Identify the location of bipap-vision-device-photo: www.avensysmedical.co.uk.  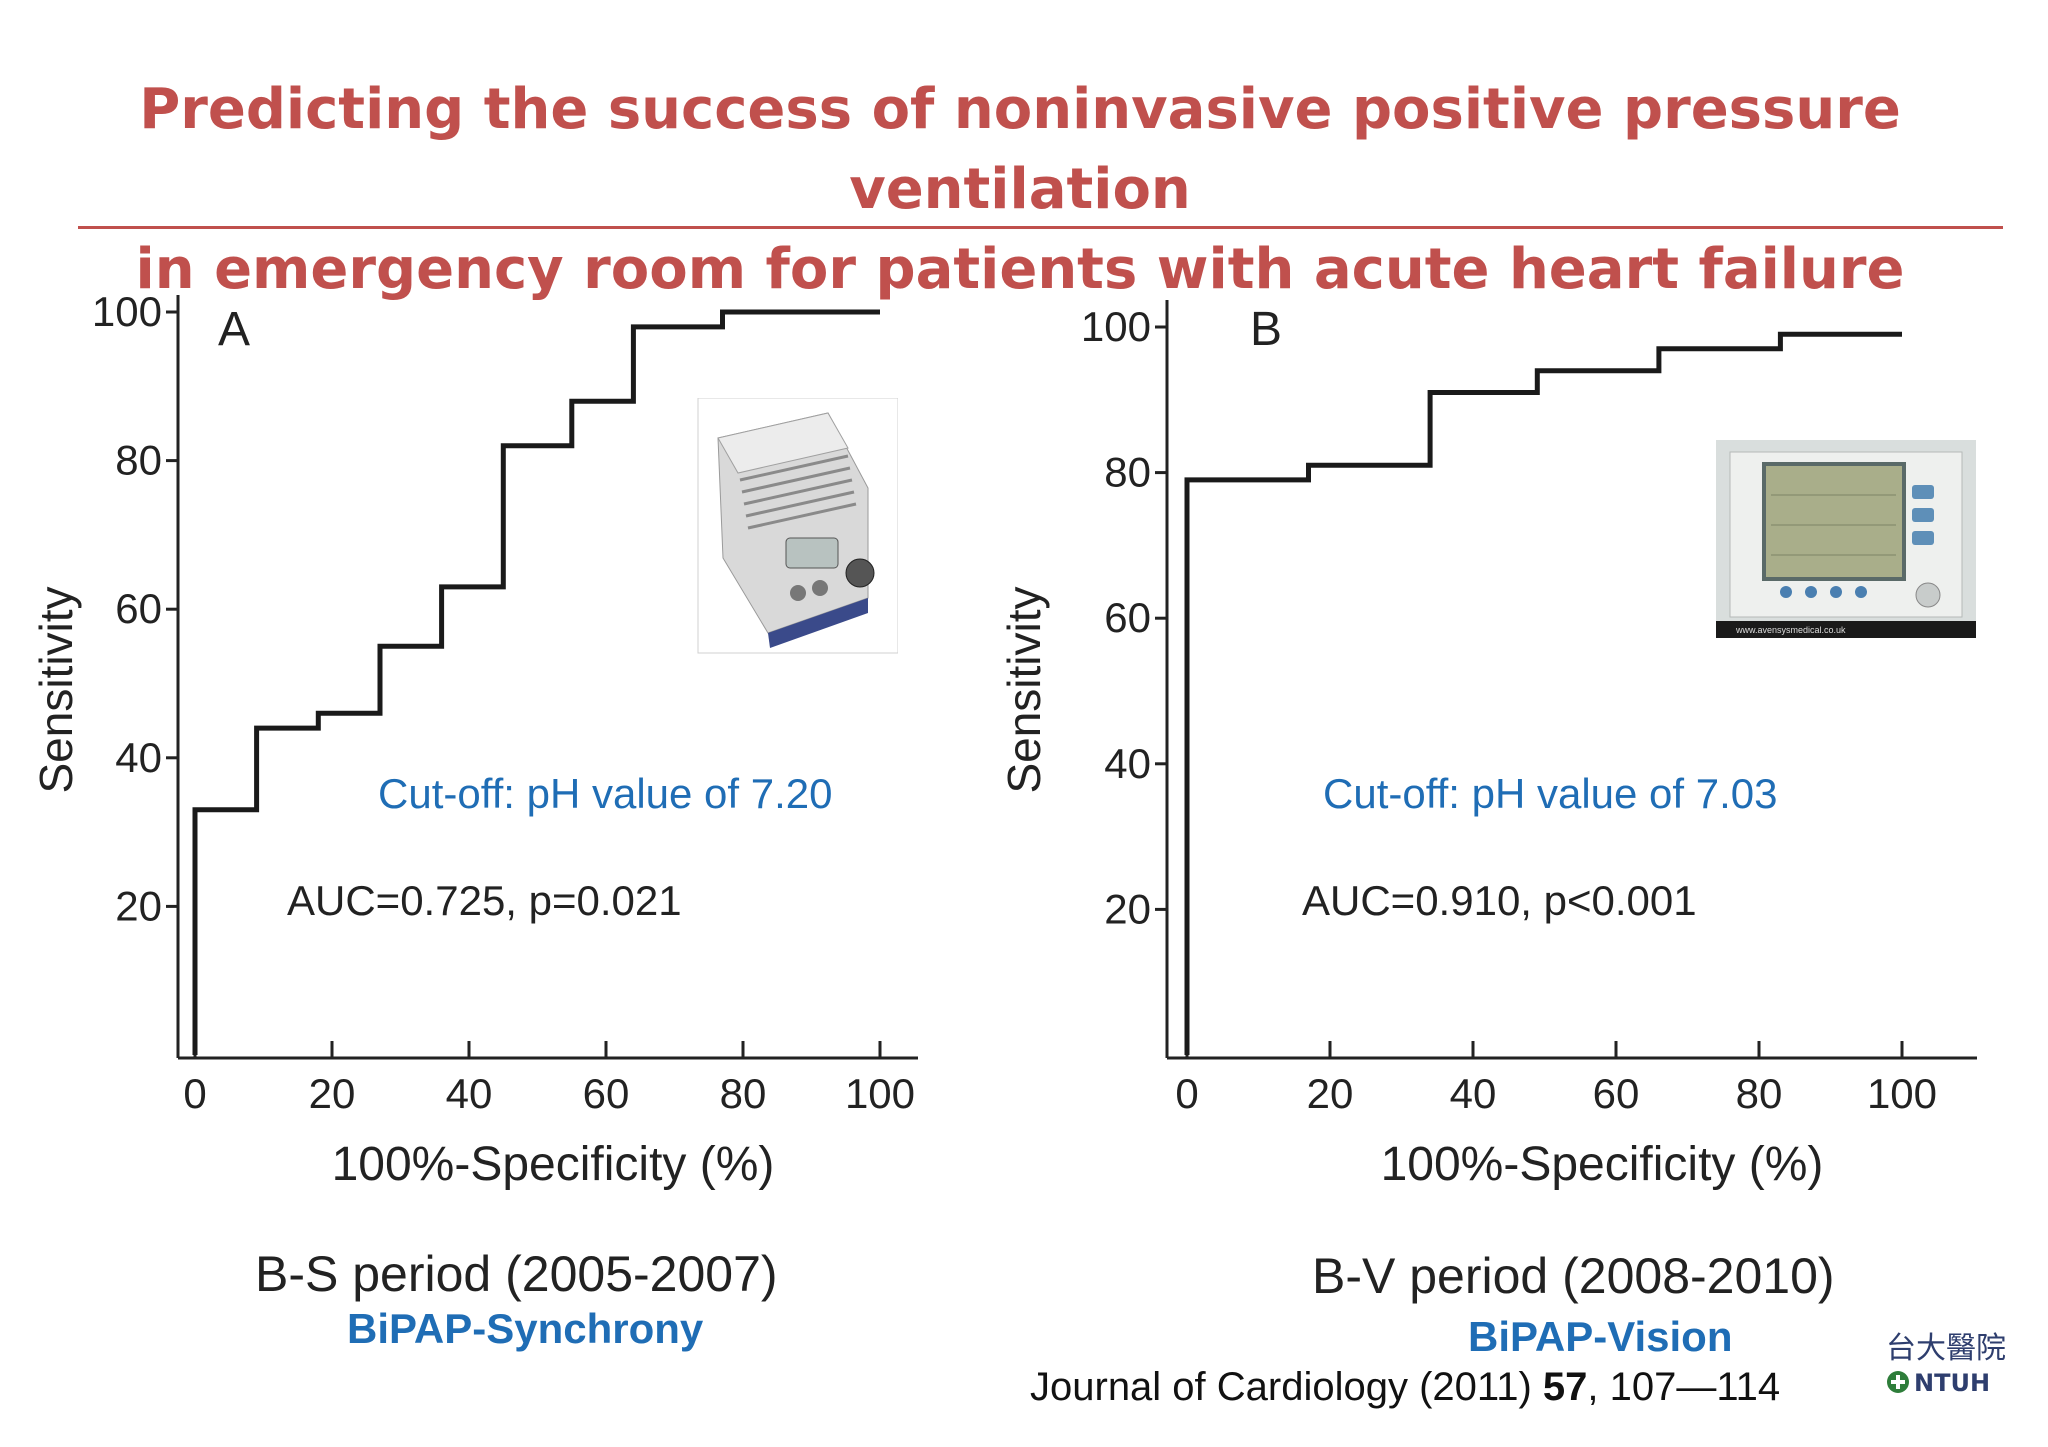
(1846, 539).